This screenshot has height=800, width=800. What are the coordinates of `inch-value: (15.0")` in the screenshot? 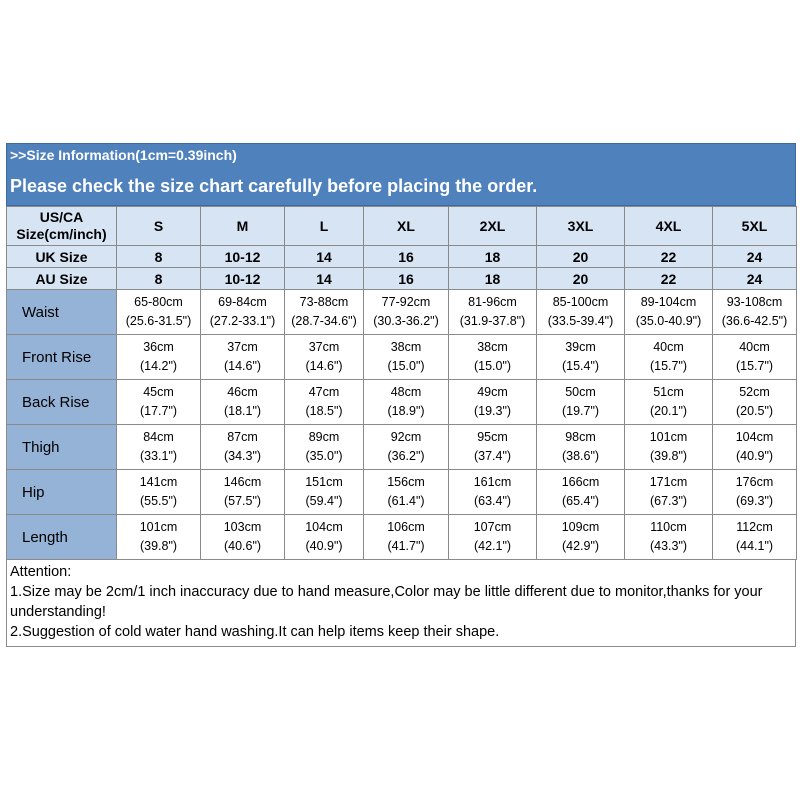 It's located at (492, 366).